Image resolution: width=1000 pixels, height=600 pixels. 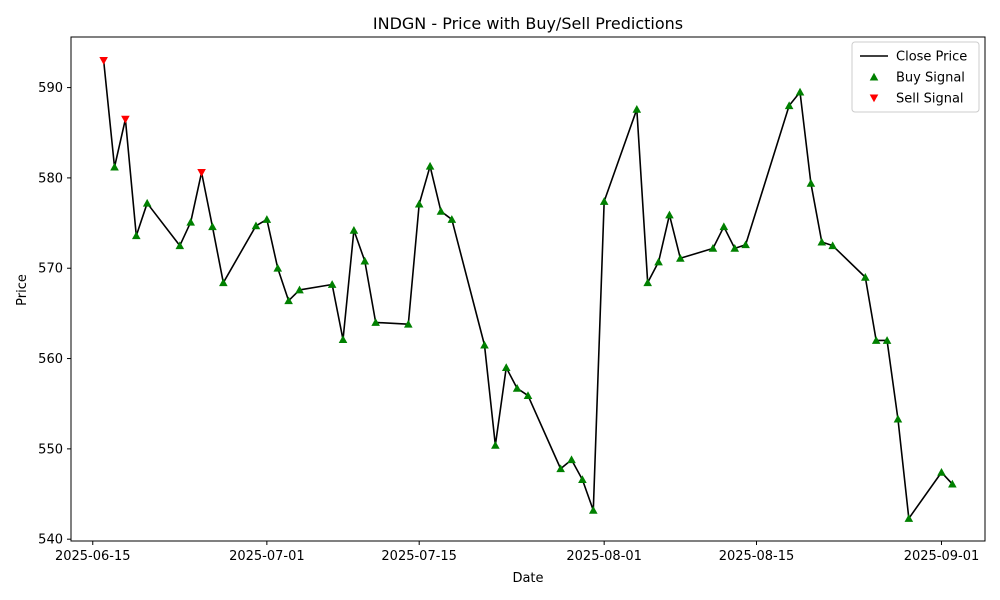 What do you see at coordinates (419, 556) in the screenshot?
I see `x-tick-label: 2025-07-15` at bounding box center [419, 556].